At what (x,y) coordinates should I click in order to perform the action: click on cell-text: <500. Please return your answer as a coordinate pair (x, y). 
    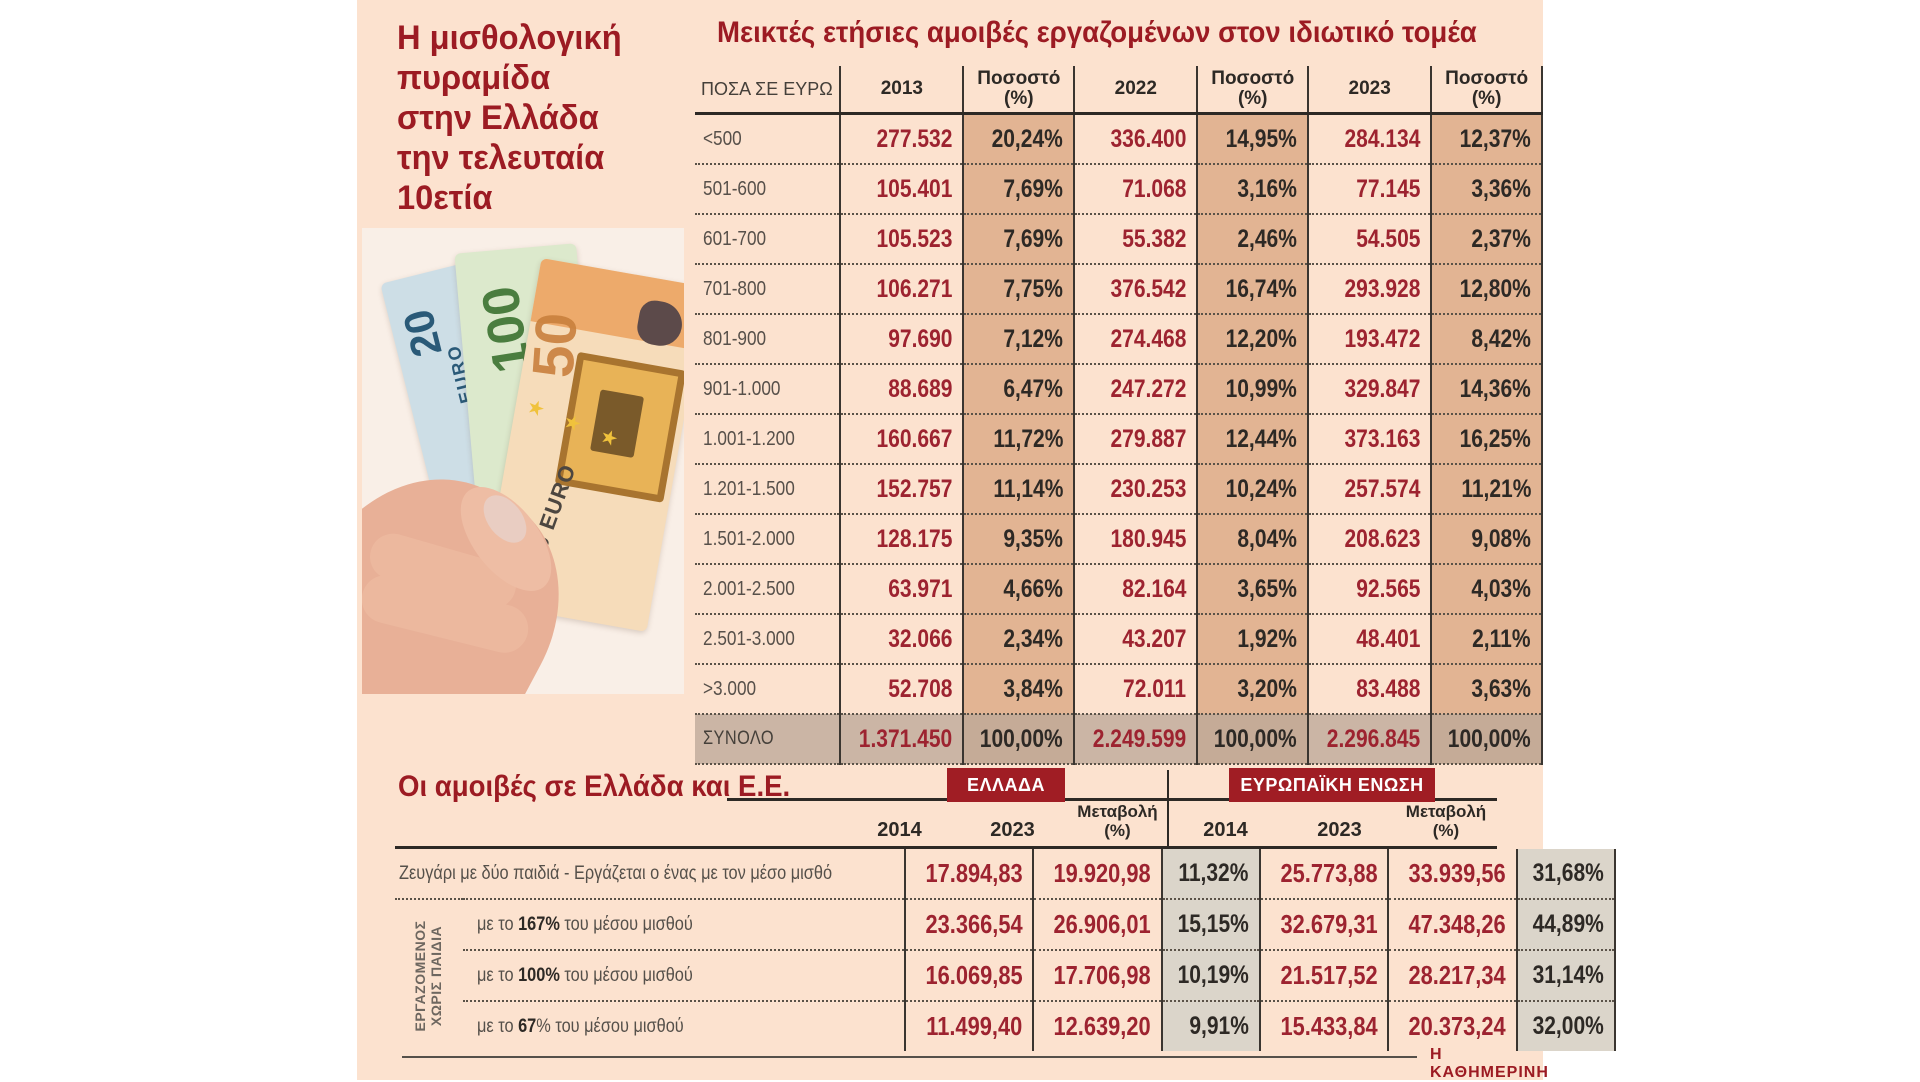
    Looking at the image, I should click on (722, 138).